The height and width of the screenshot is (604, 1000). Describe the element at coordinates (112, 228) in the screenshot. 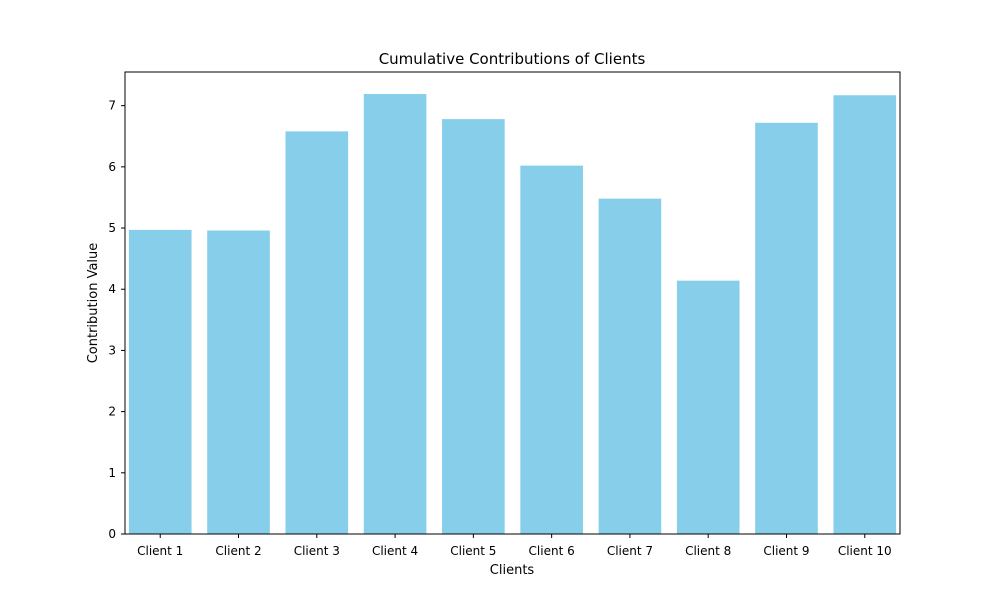

I see `y-tick-label: 5` at that location.